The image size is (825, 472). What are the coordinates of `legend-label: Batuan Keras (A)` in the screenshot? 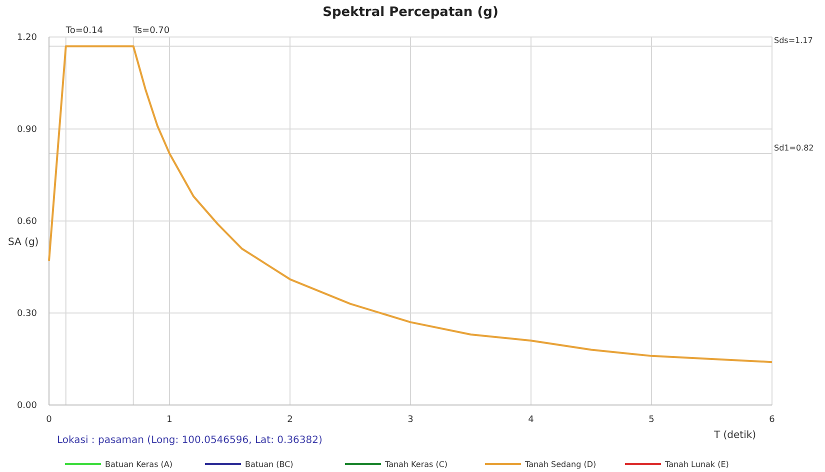 It's located at (138, 464).